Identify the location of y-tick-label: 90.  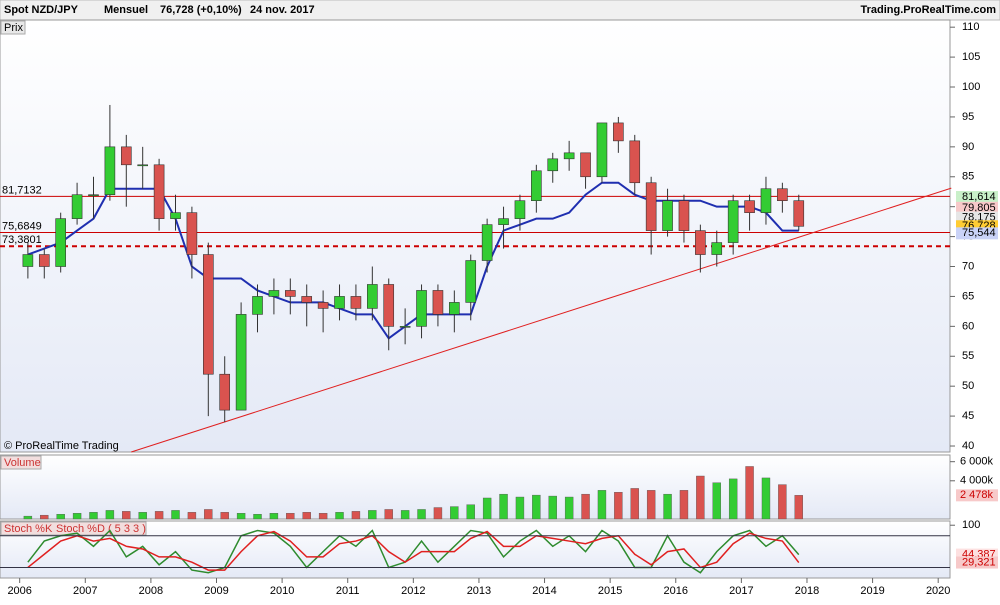
(968, 147).